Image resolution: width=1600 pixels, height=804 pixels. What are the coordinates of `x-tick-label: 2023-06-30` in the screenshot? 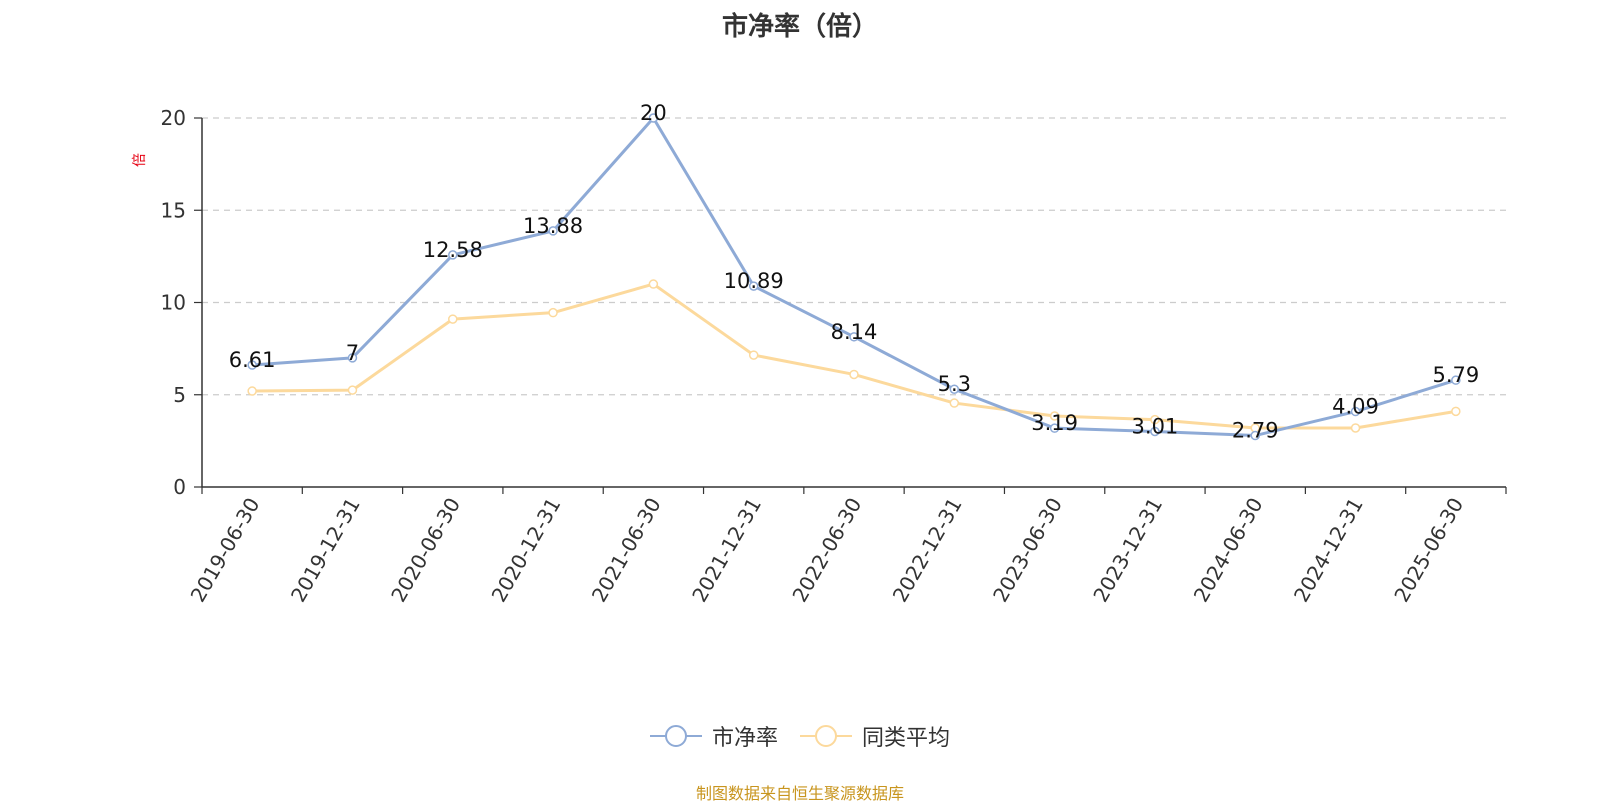 It's located at (1027, 550).